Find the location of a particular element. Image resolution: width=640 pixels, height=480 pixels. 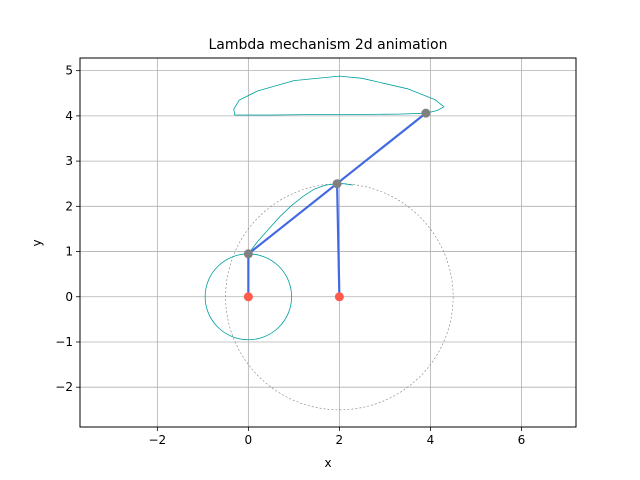

mechanism-link is located at coordinates (338, 240).